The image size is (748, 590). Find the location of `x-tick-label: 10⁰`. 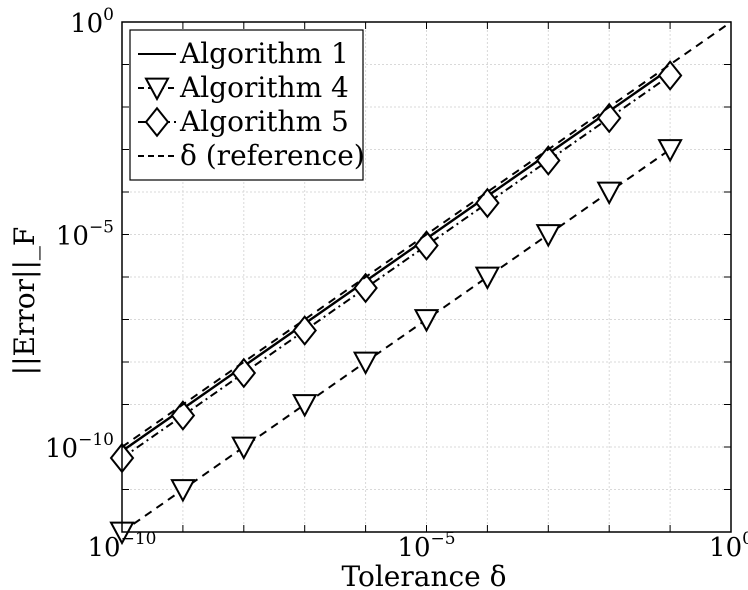

x-tick-label: 10⁰ is located at coordinates (728, 546).